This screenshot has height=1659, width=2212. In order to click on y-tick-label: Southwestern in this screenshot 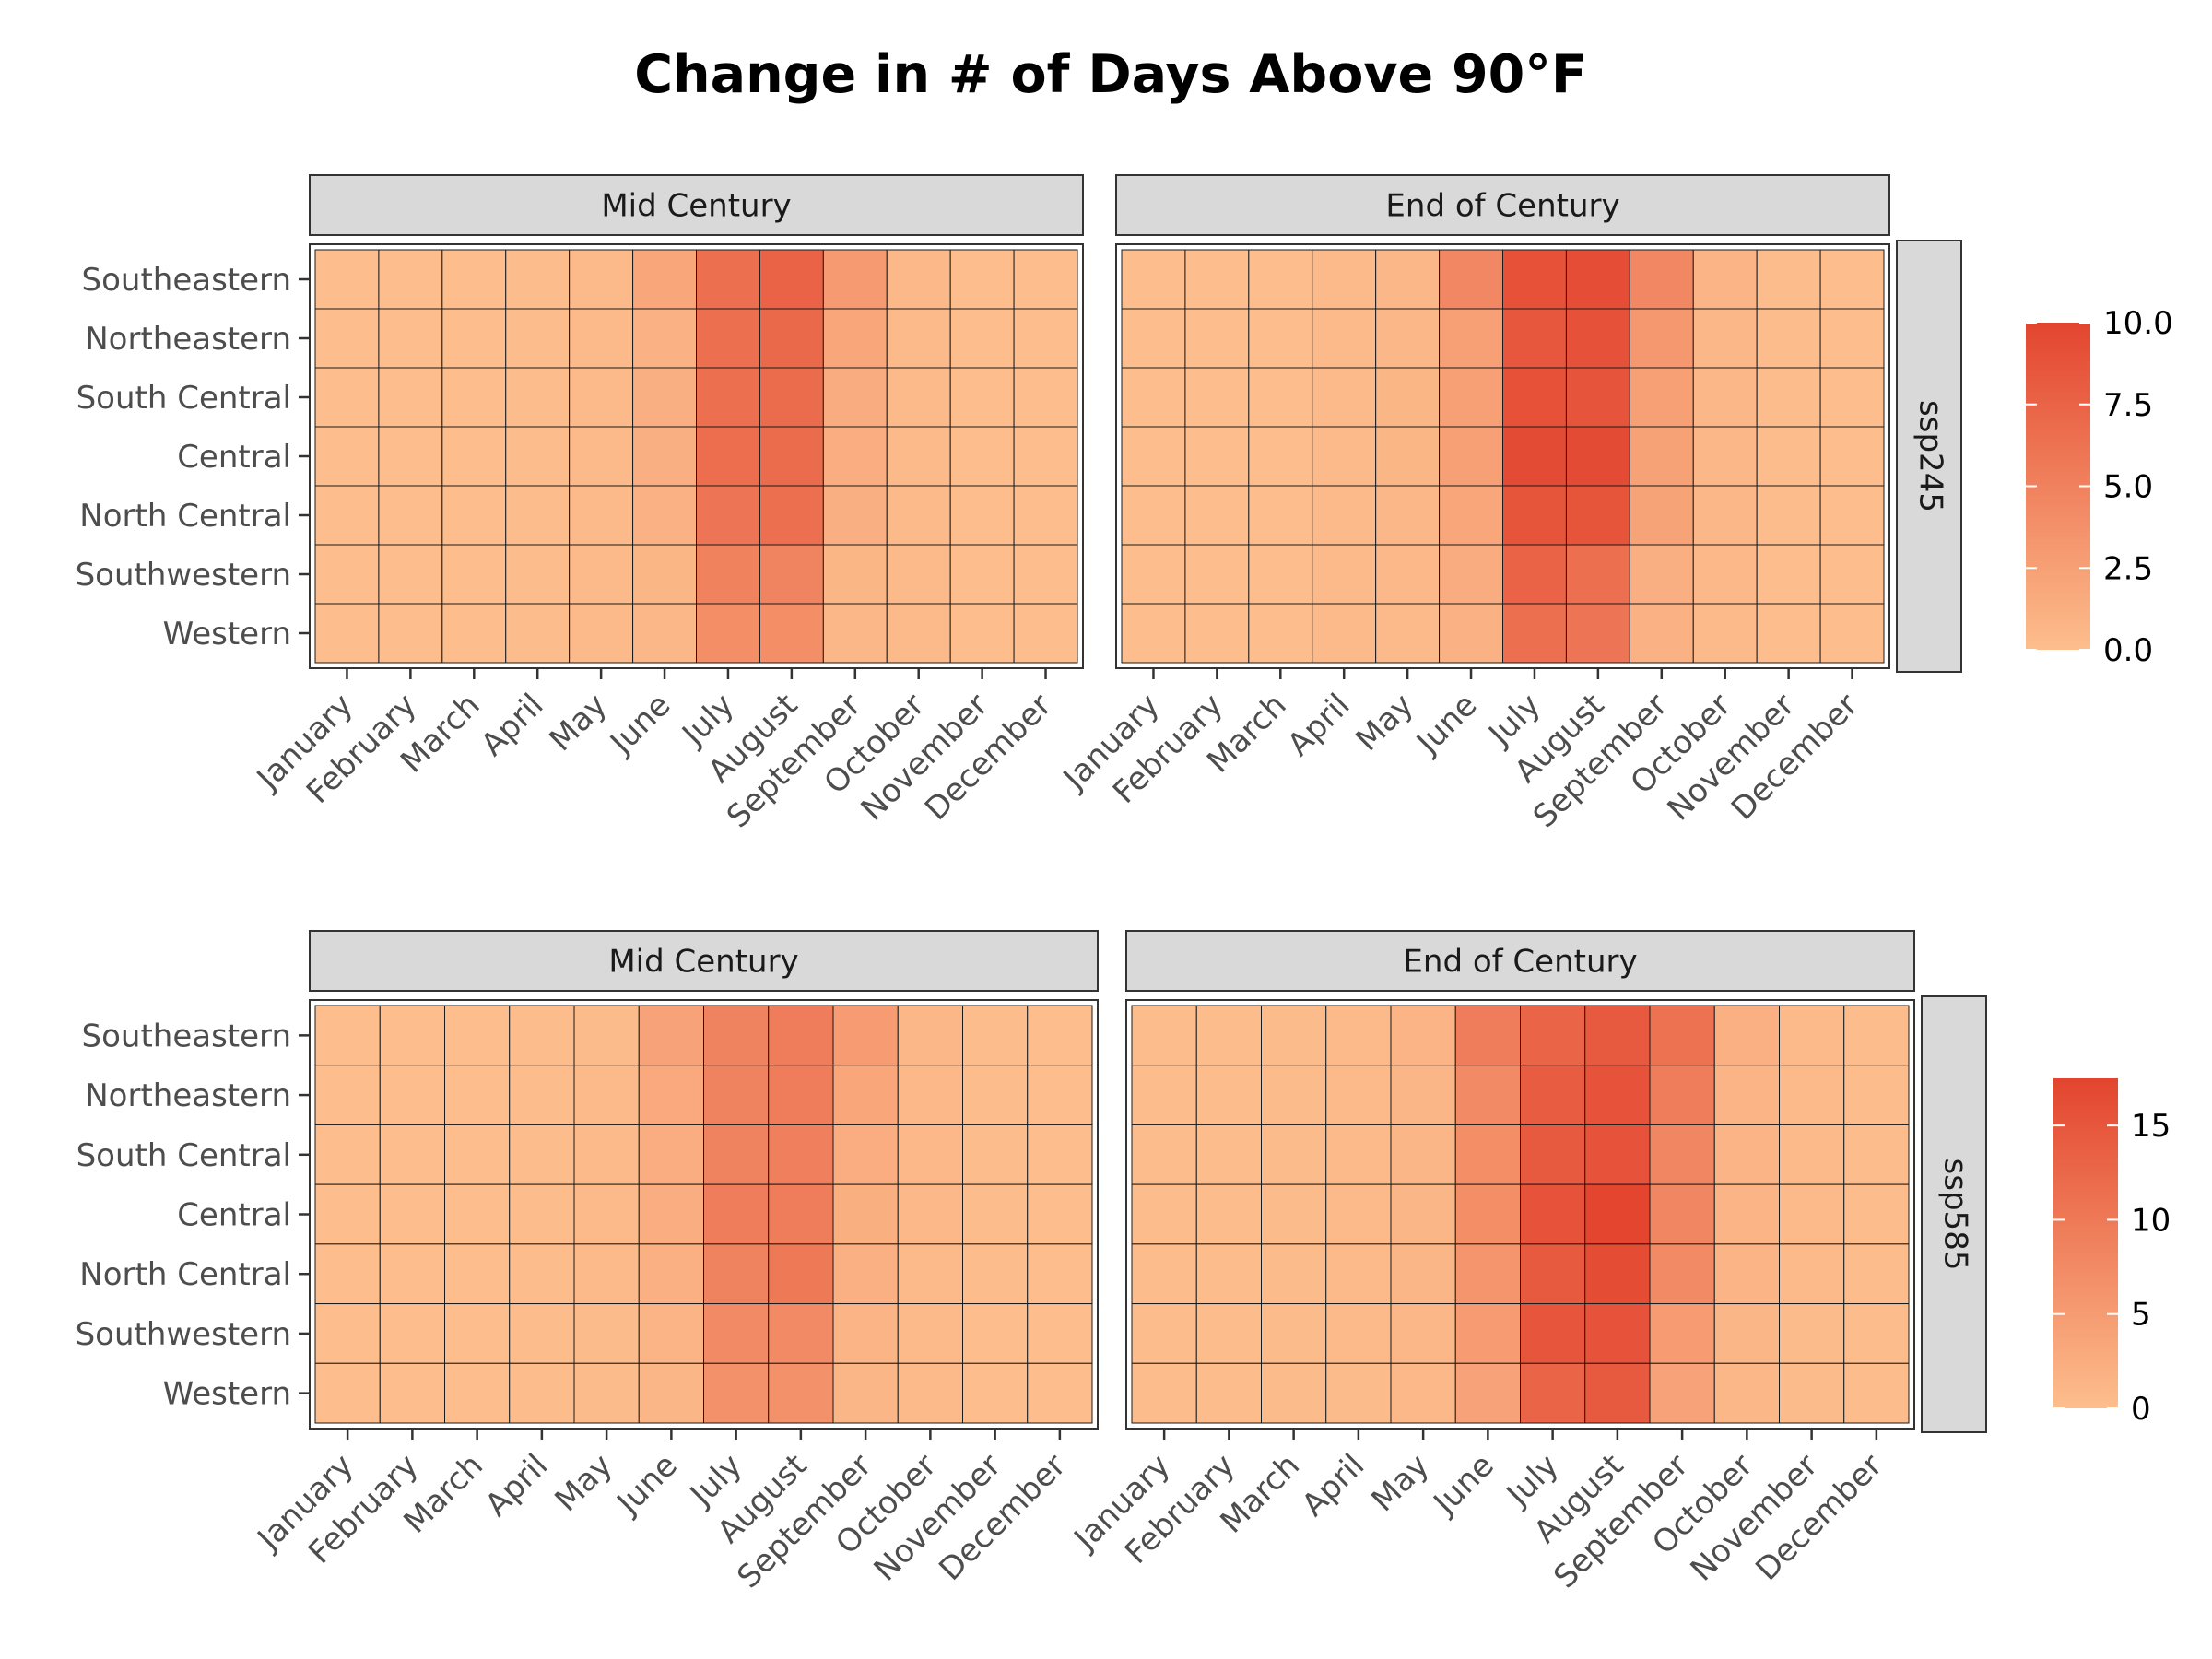, I will do `click(183, 1334)`.